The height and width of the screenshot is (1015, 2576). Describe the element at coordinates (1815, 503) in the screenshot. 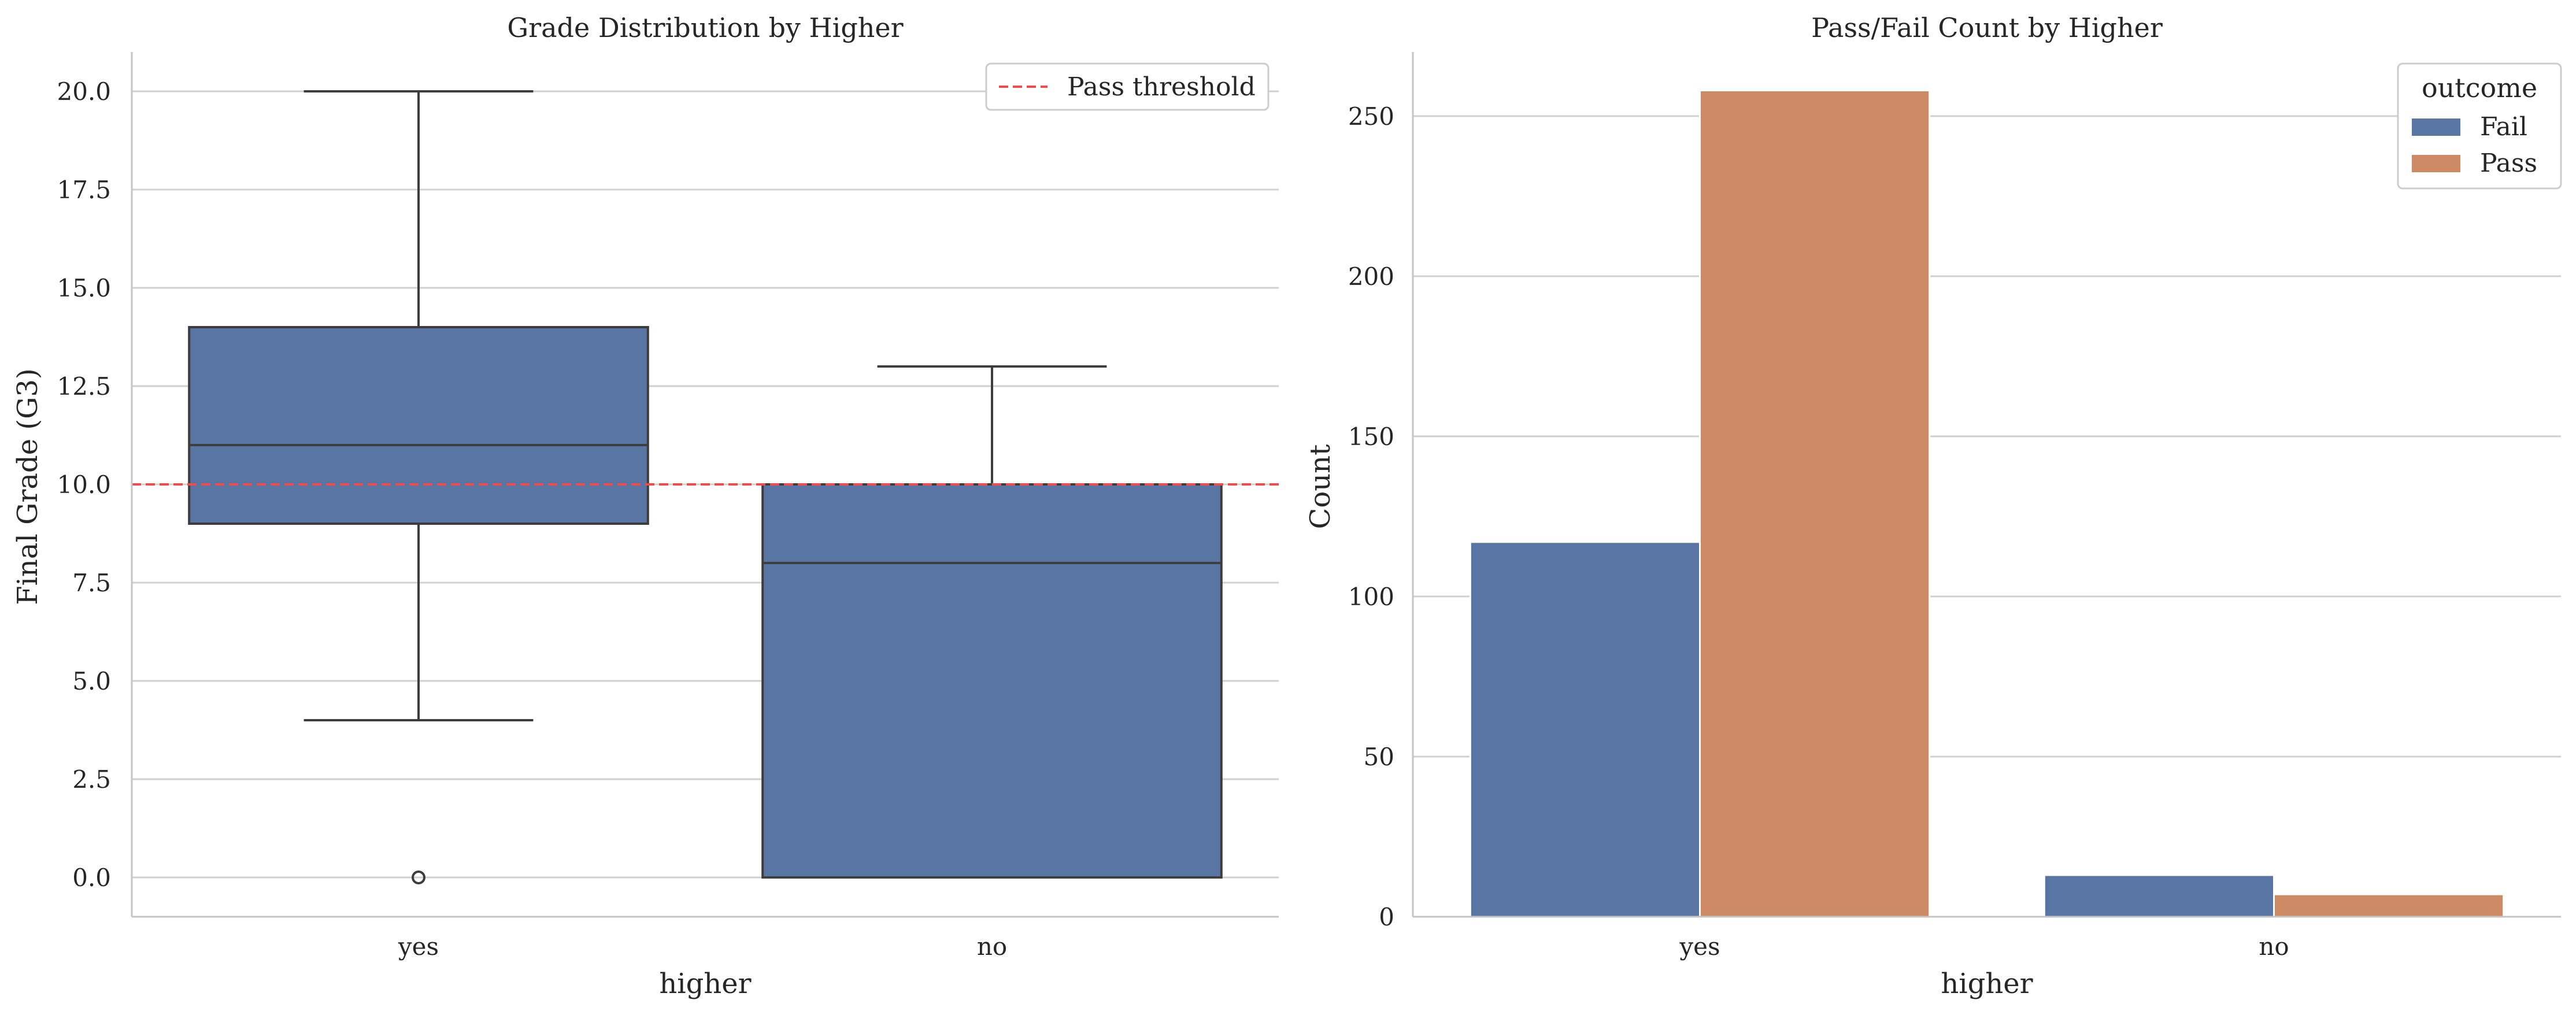

I see `bar-pass-yes` at that location.